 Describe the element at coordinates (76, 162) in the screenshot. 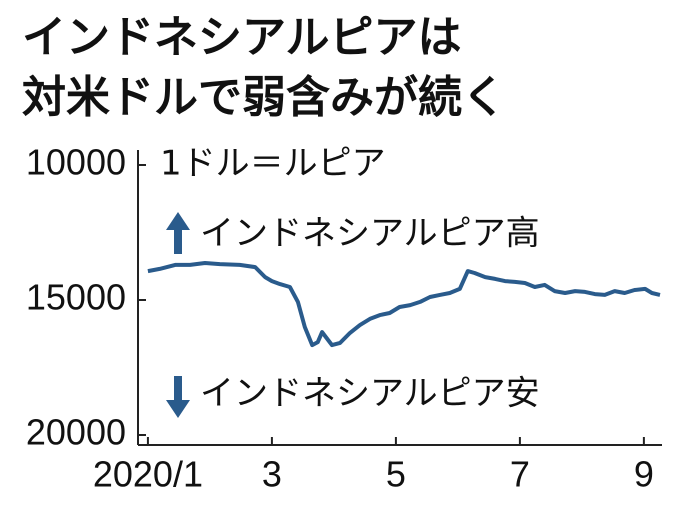

I see `y-tick-label: 10000` at that location.